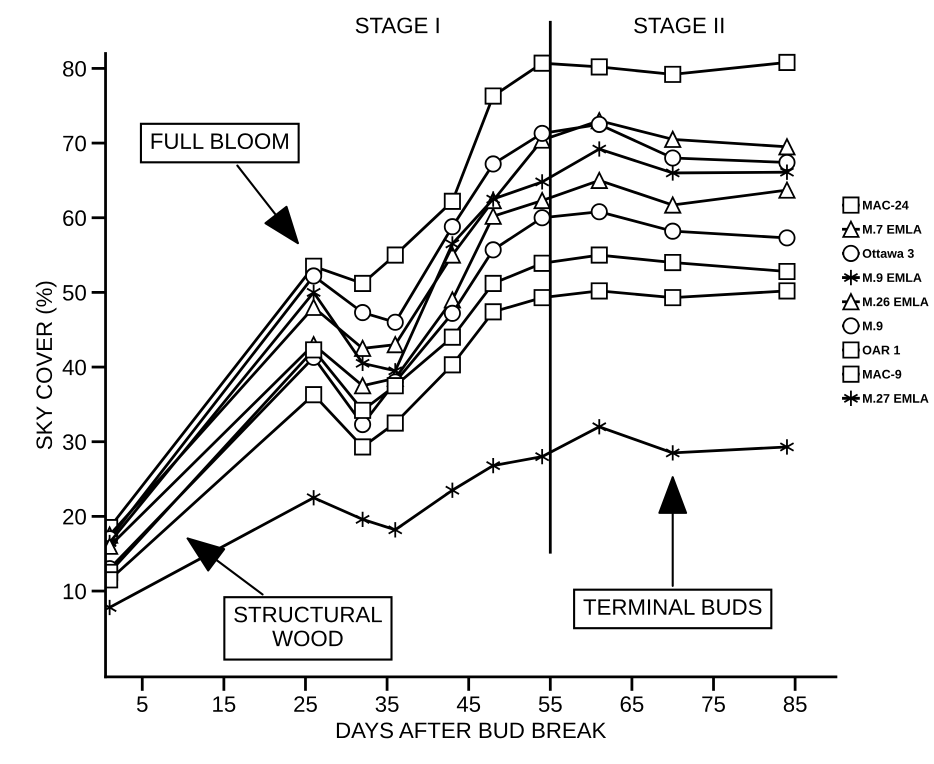 Image resolution: width=934 pixels, height=764 pixels. What do you see at coordinates (224, 704) in the screenshot?
I see `x-tick-label: 15` at bounding box center [224, 704].